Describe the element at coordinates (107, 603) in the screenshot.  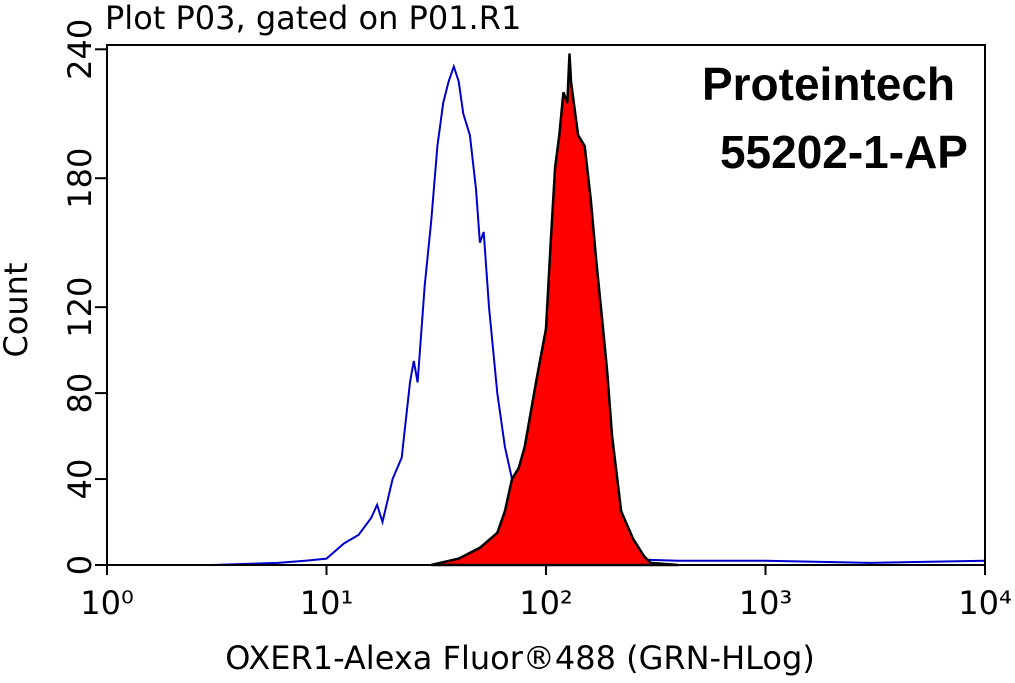
I see `x-tick-label: 10⁰` at that location.